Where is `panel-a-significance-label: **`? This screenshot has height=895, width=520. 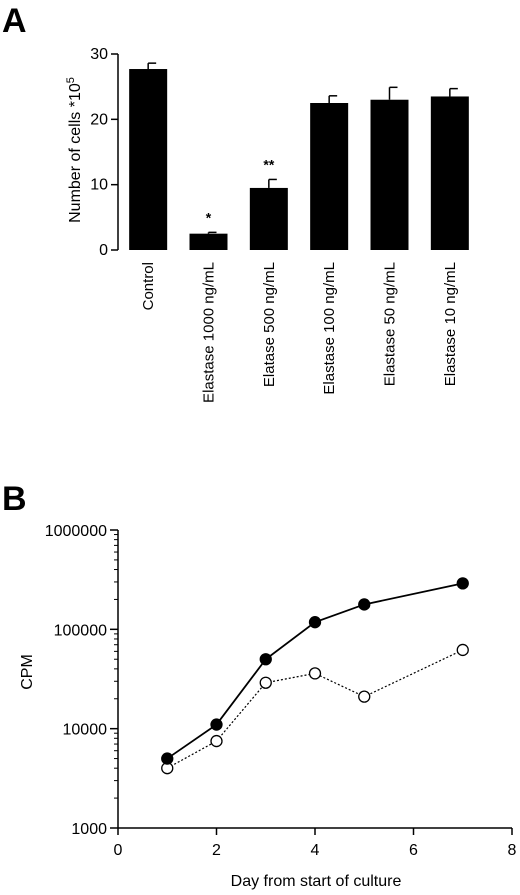 panel-a-significance-label: ** is located at coordinates (268, 164).